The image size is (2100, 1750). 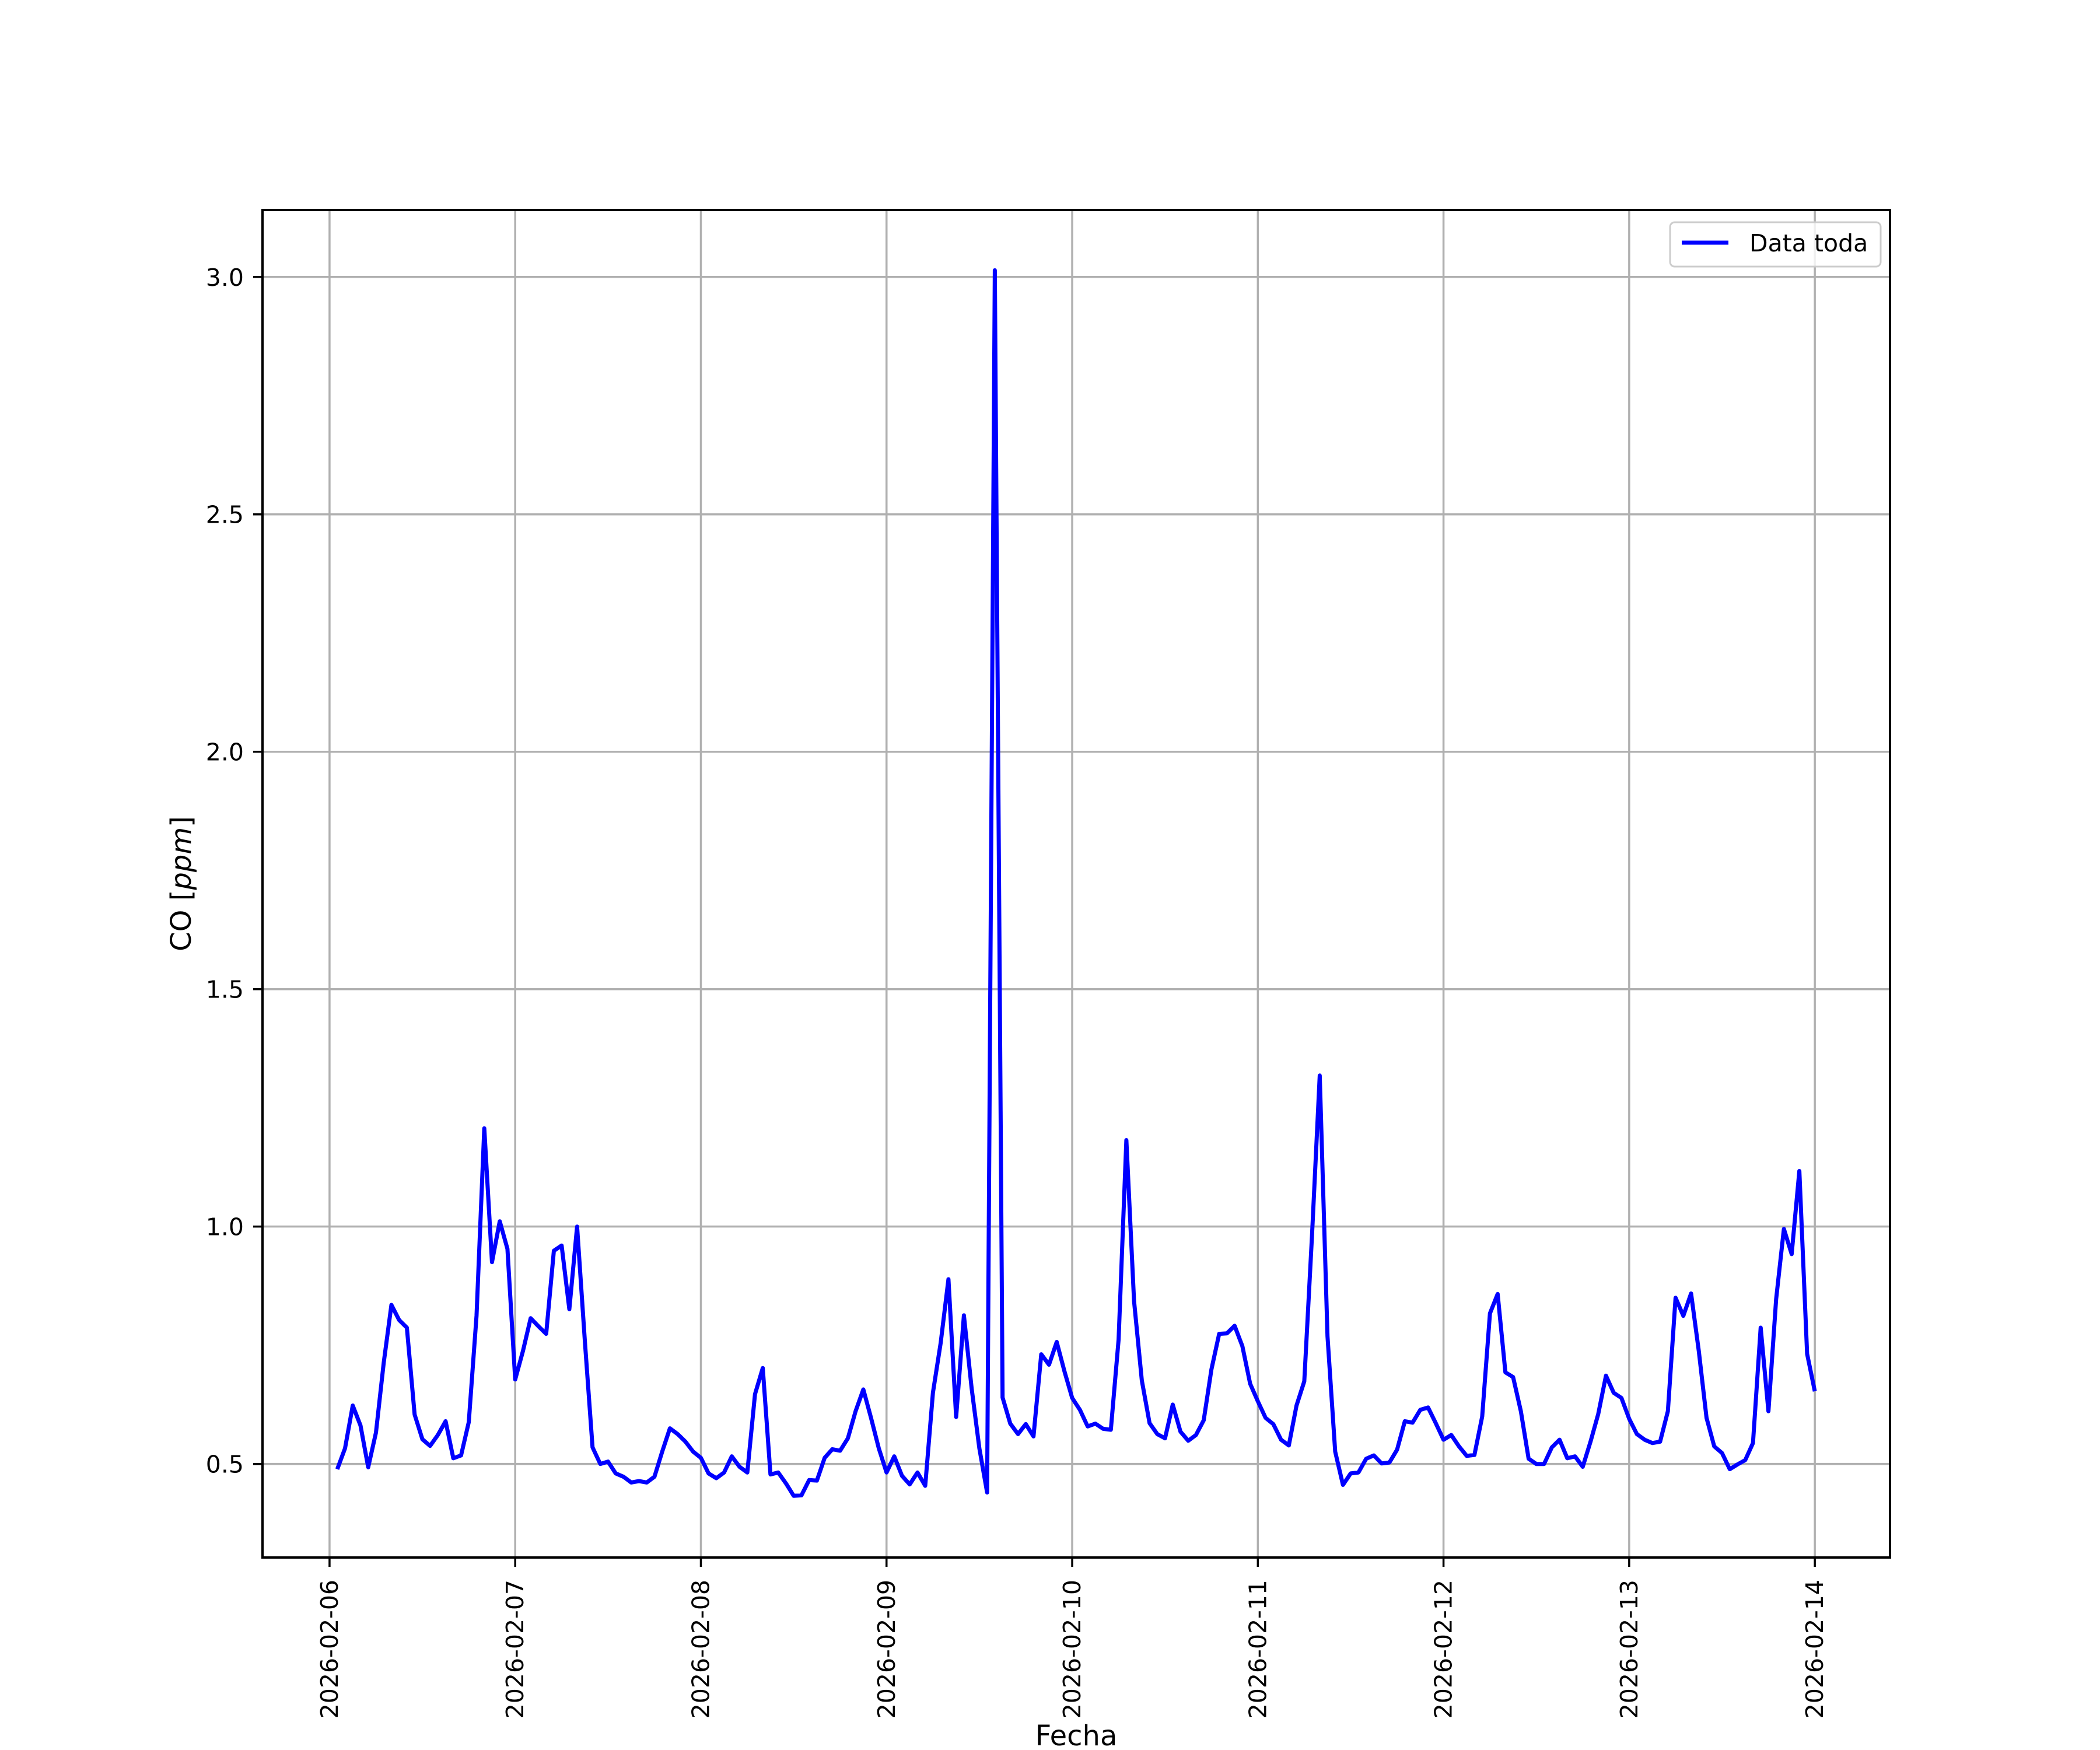 I want to click on y-axis-label-close: ], so click(x=181, y=821).